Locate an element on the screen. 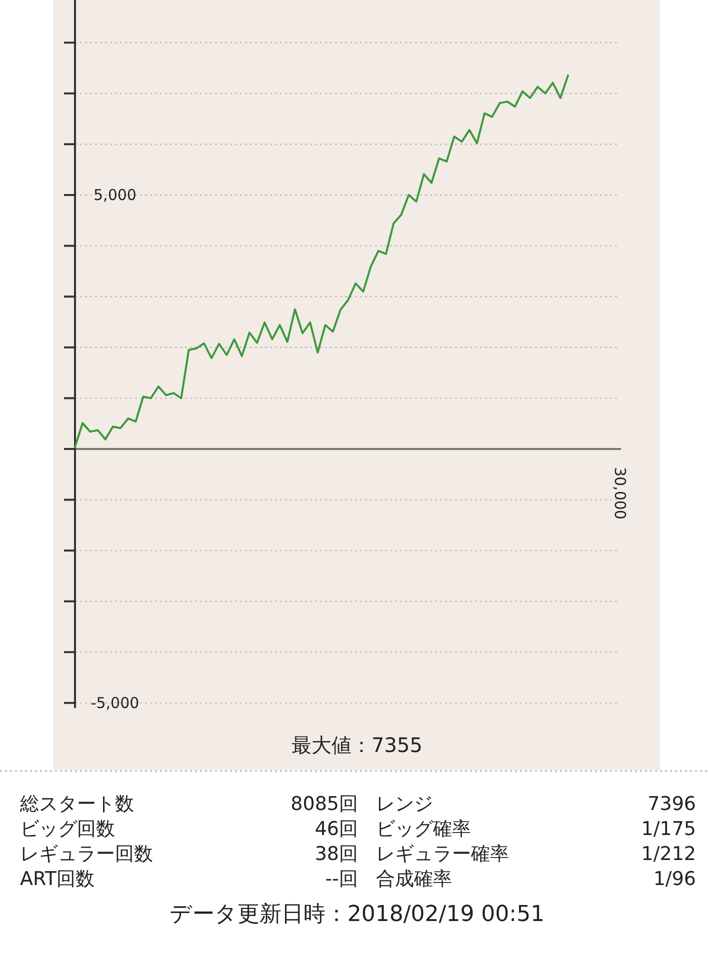  text: ART回数 is located at coordinates (57, 879).